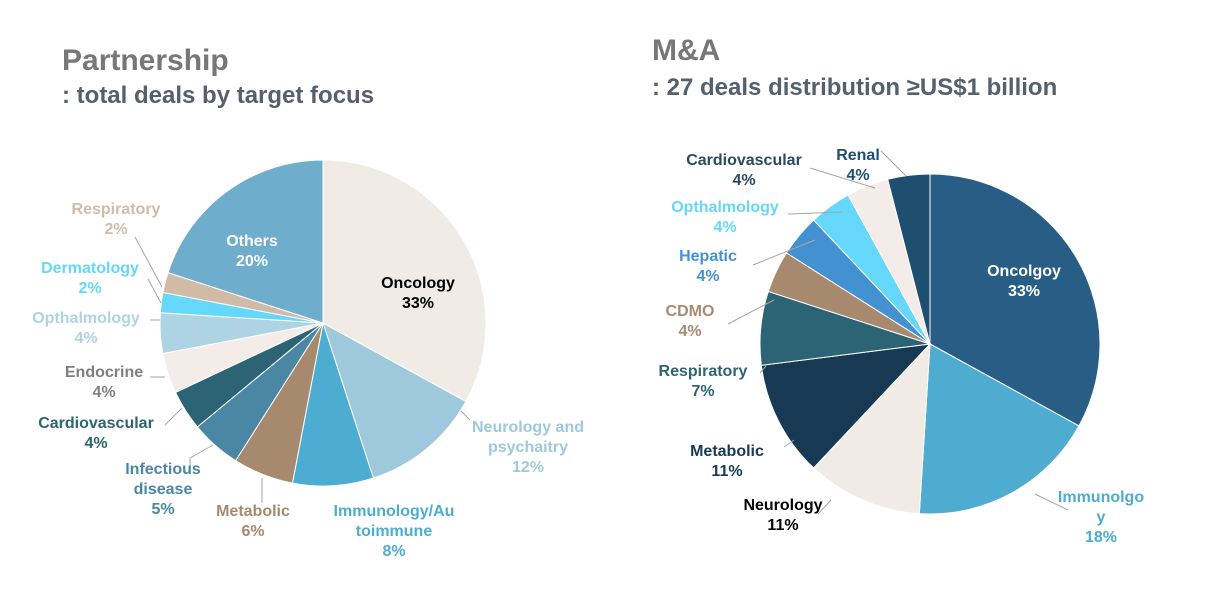  What do you see at coordinates (782, 515) in the screenshot?
I see `slice-label: Neurology 11%` at bounding box center [782, 515].